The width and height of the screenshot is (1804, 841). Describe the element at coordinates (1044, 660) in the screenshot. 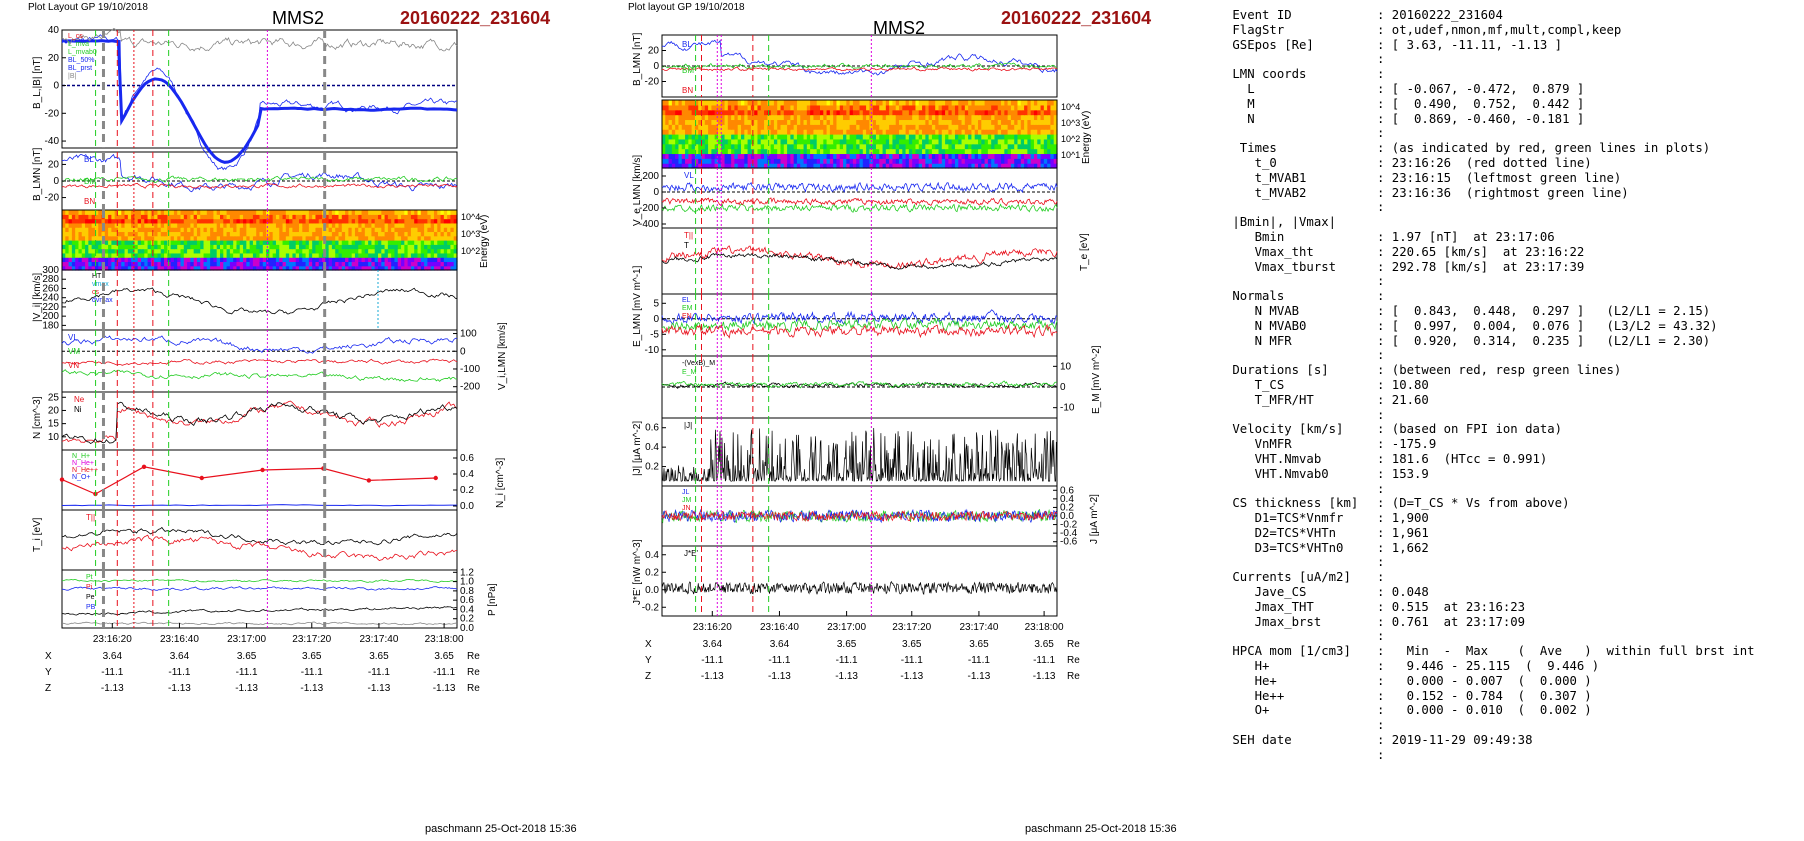

I see `ephemeris-value: -11.1` at that location.